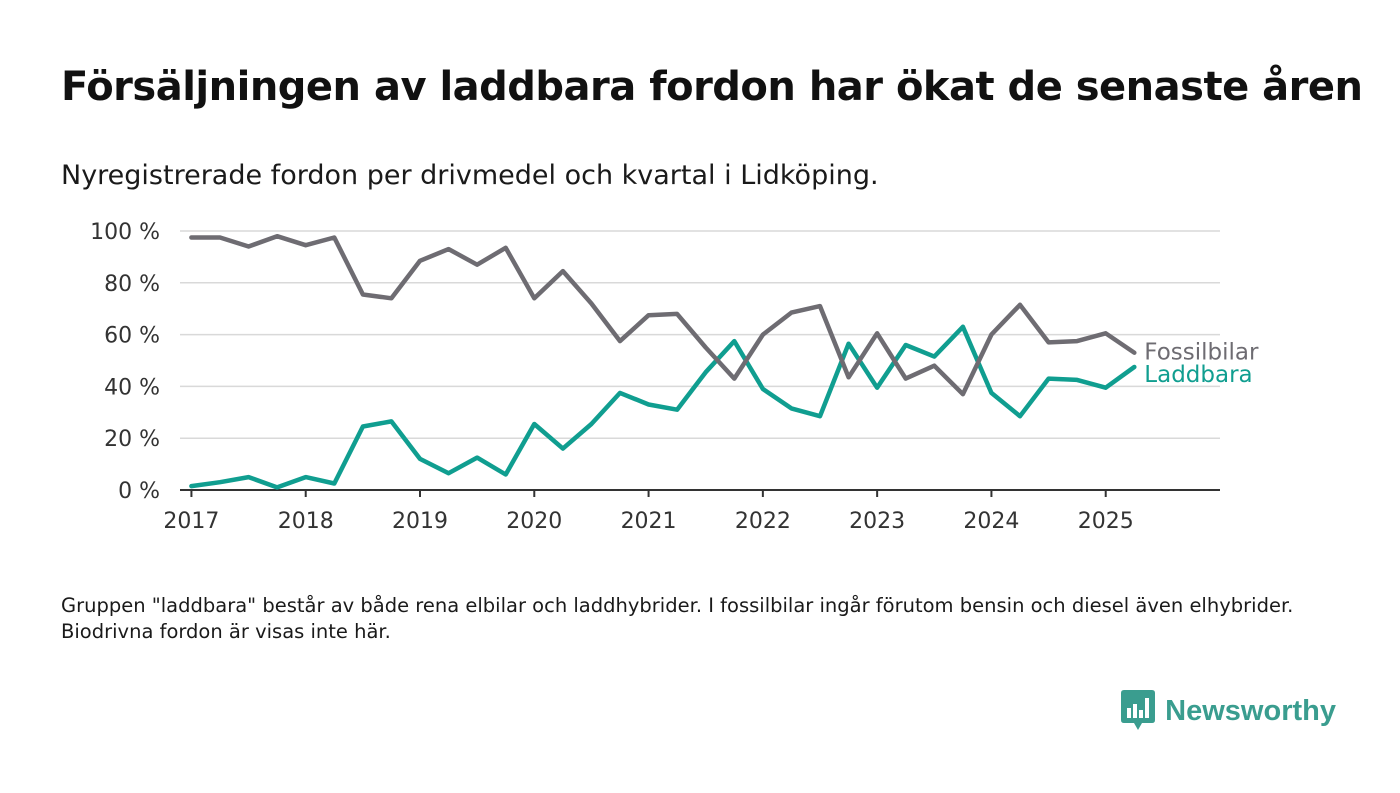 Image resolution: width=1400 pixels, height=793 pixels. I want to click on x-tick-label: 2022, so click(763, 521).